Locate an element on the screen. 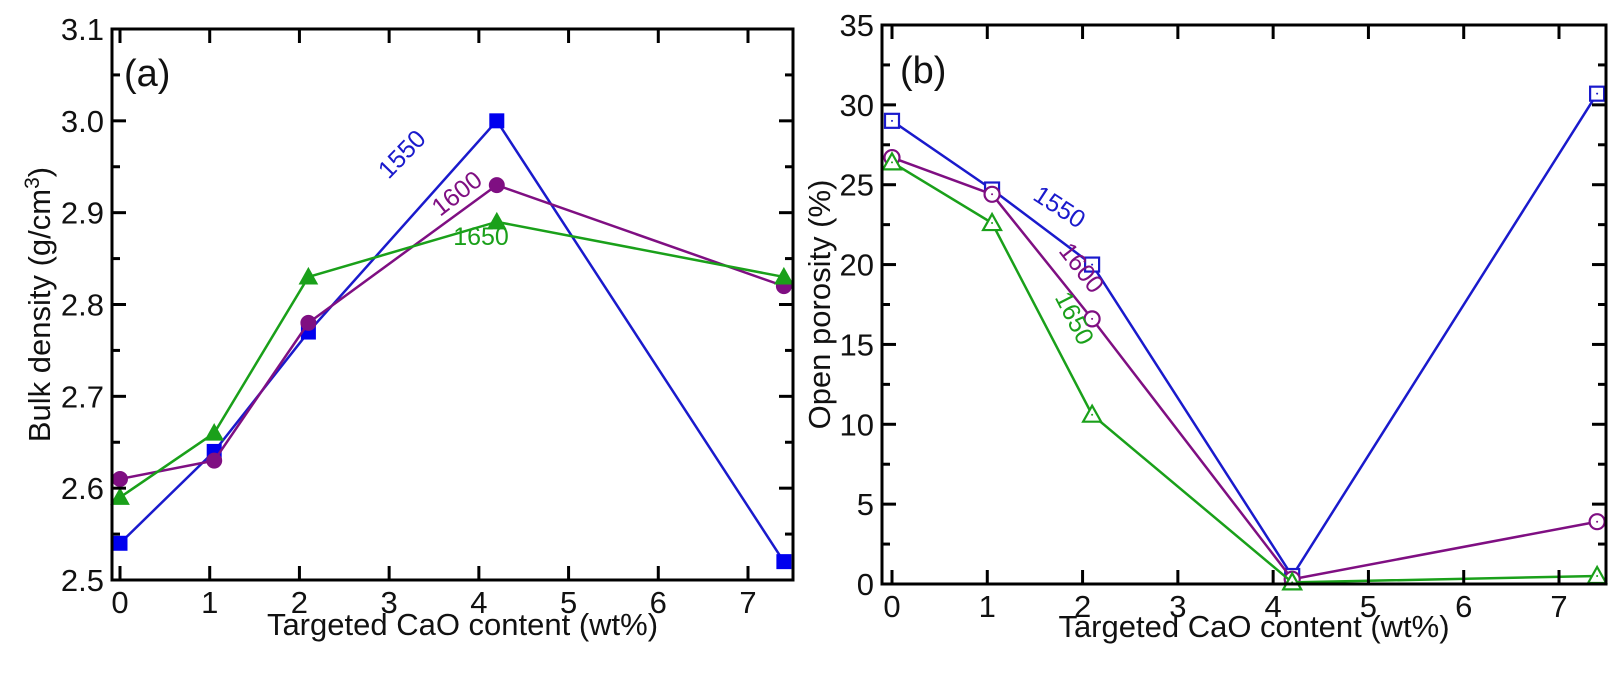 This screenshot has width=1619, height=674. panel-b-y-axis-title: Open porosity (%) is located at coordinates (819, 305).